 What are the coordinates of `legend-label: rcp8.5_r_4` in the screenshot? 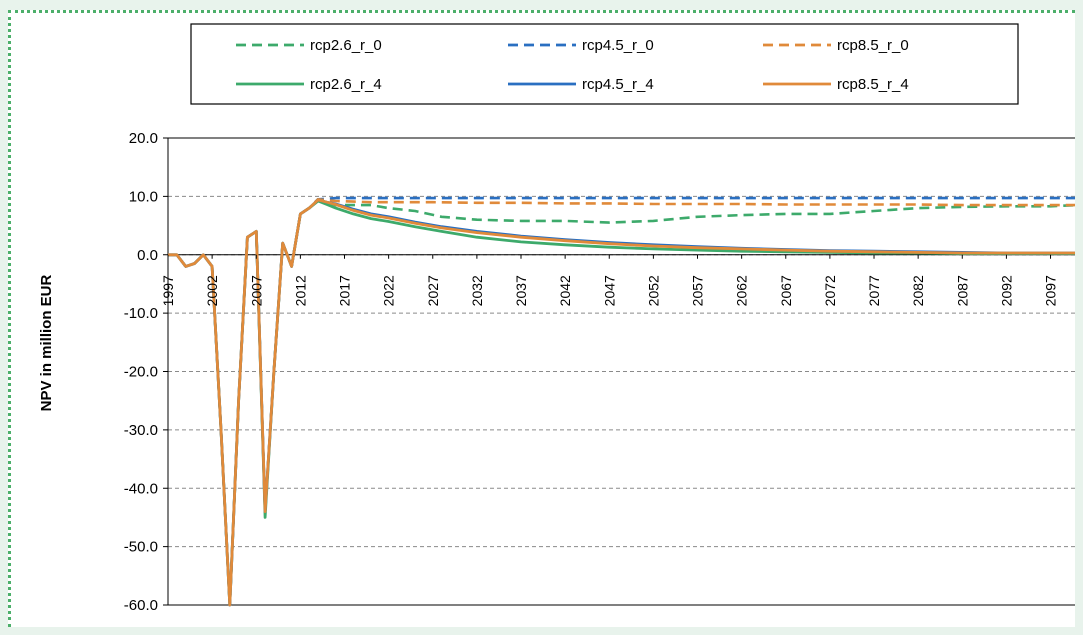 It's located at (873, 84).